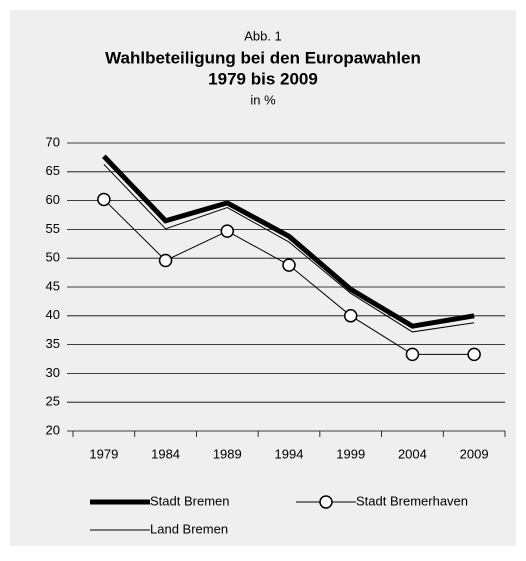 This screenshot has height=561, width=526. What do you see at coordinates (53, 285) in the screenshot?
I see `y-tick-label: 45` at bounding box center [53, 285].